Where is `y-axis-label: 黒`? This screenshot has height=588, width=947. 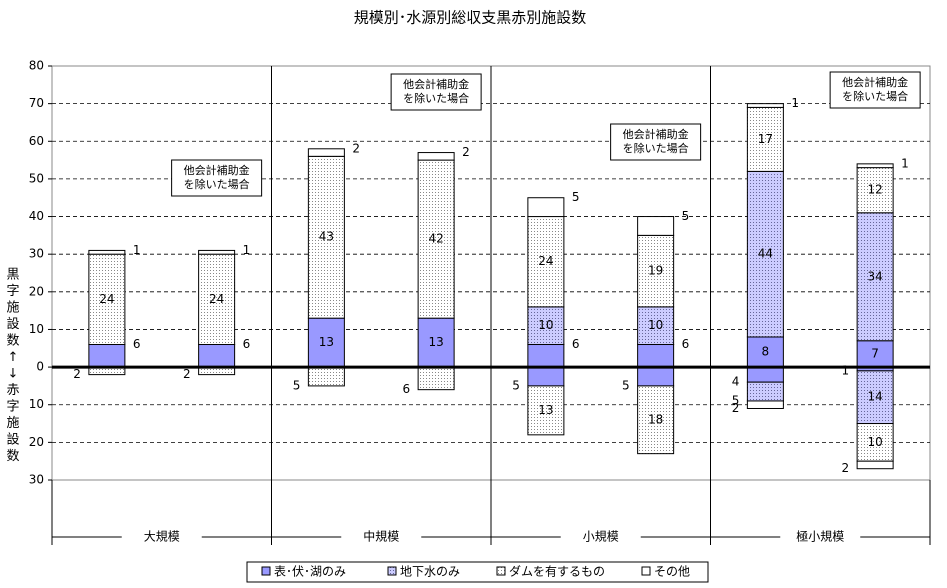
y-axis-label: 黒 is located at coordinates (12, 275).